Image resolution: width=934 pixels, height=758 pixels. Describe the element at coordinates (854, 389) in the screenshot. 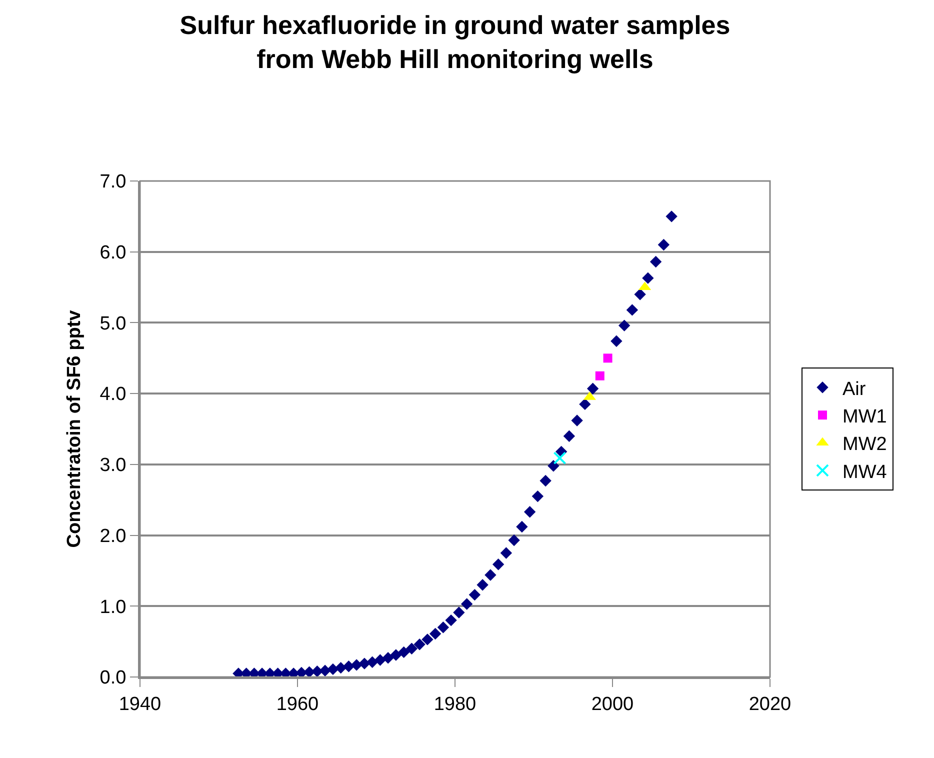

I see `legend-label: Air` at that location.